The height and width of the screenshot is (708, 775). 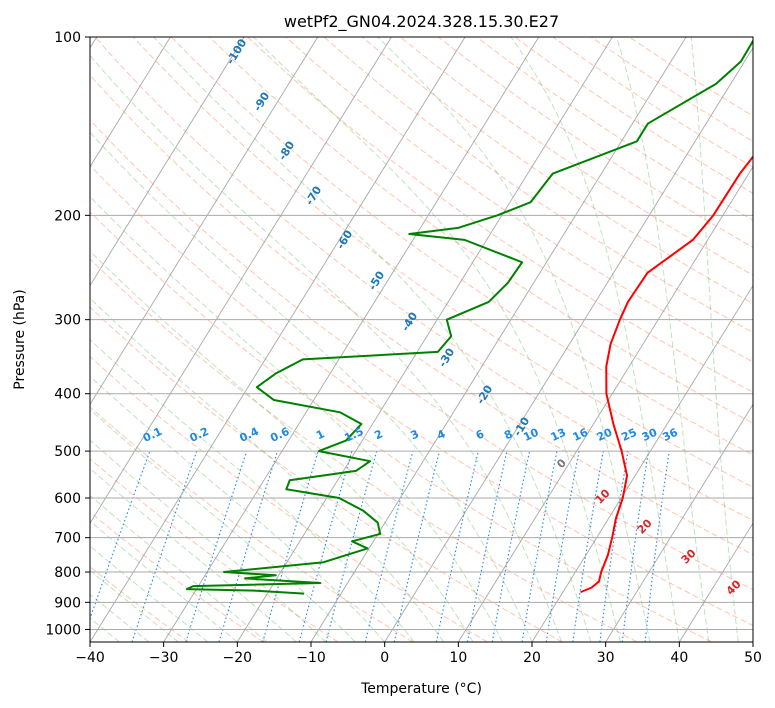 What do you see at coordinates (679, 658) in the screenshot?
I see `x-tick-label: 40` at bounding box center [679, 658].